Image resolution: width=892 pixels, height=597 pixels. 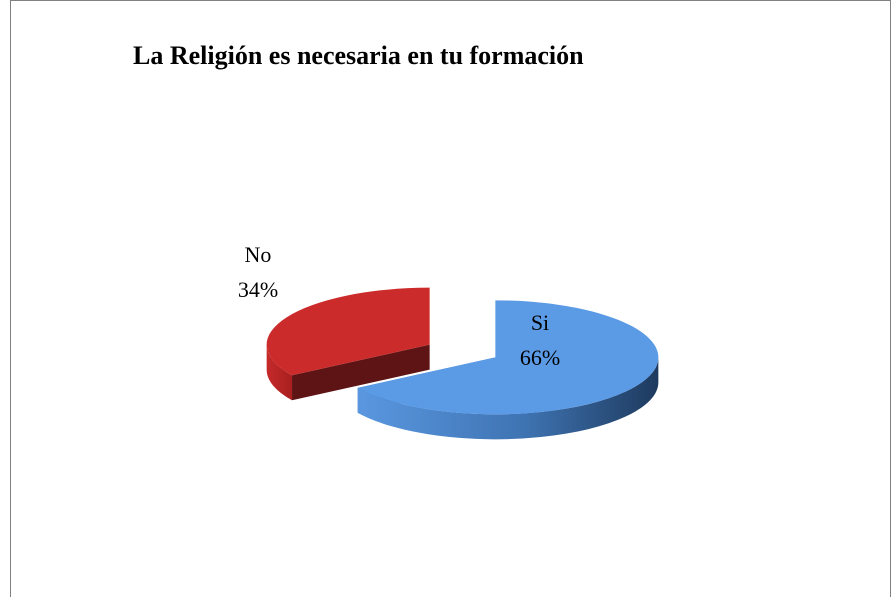 What do you see at coordinates (258, 289) in the screenshot?
I see `slice-value-label: 34%` at bounding box center [258, 289].